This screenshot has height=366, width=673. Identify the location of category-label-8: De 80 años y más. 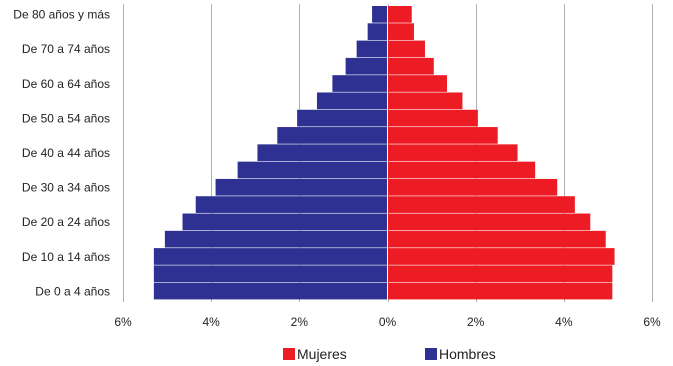
(61, 15).